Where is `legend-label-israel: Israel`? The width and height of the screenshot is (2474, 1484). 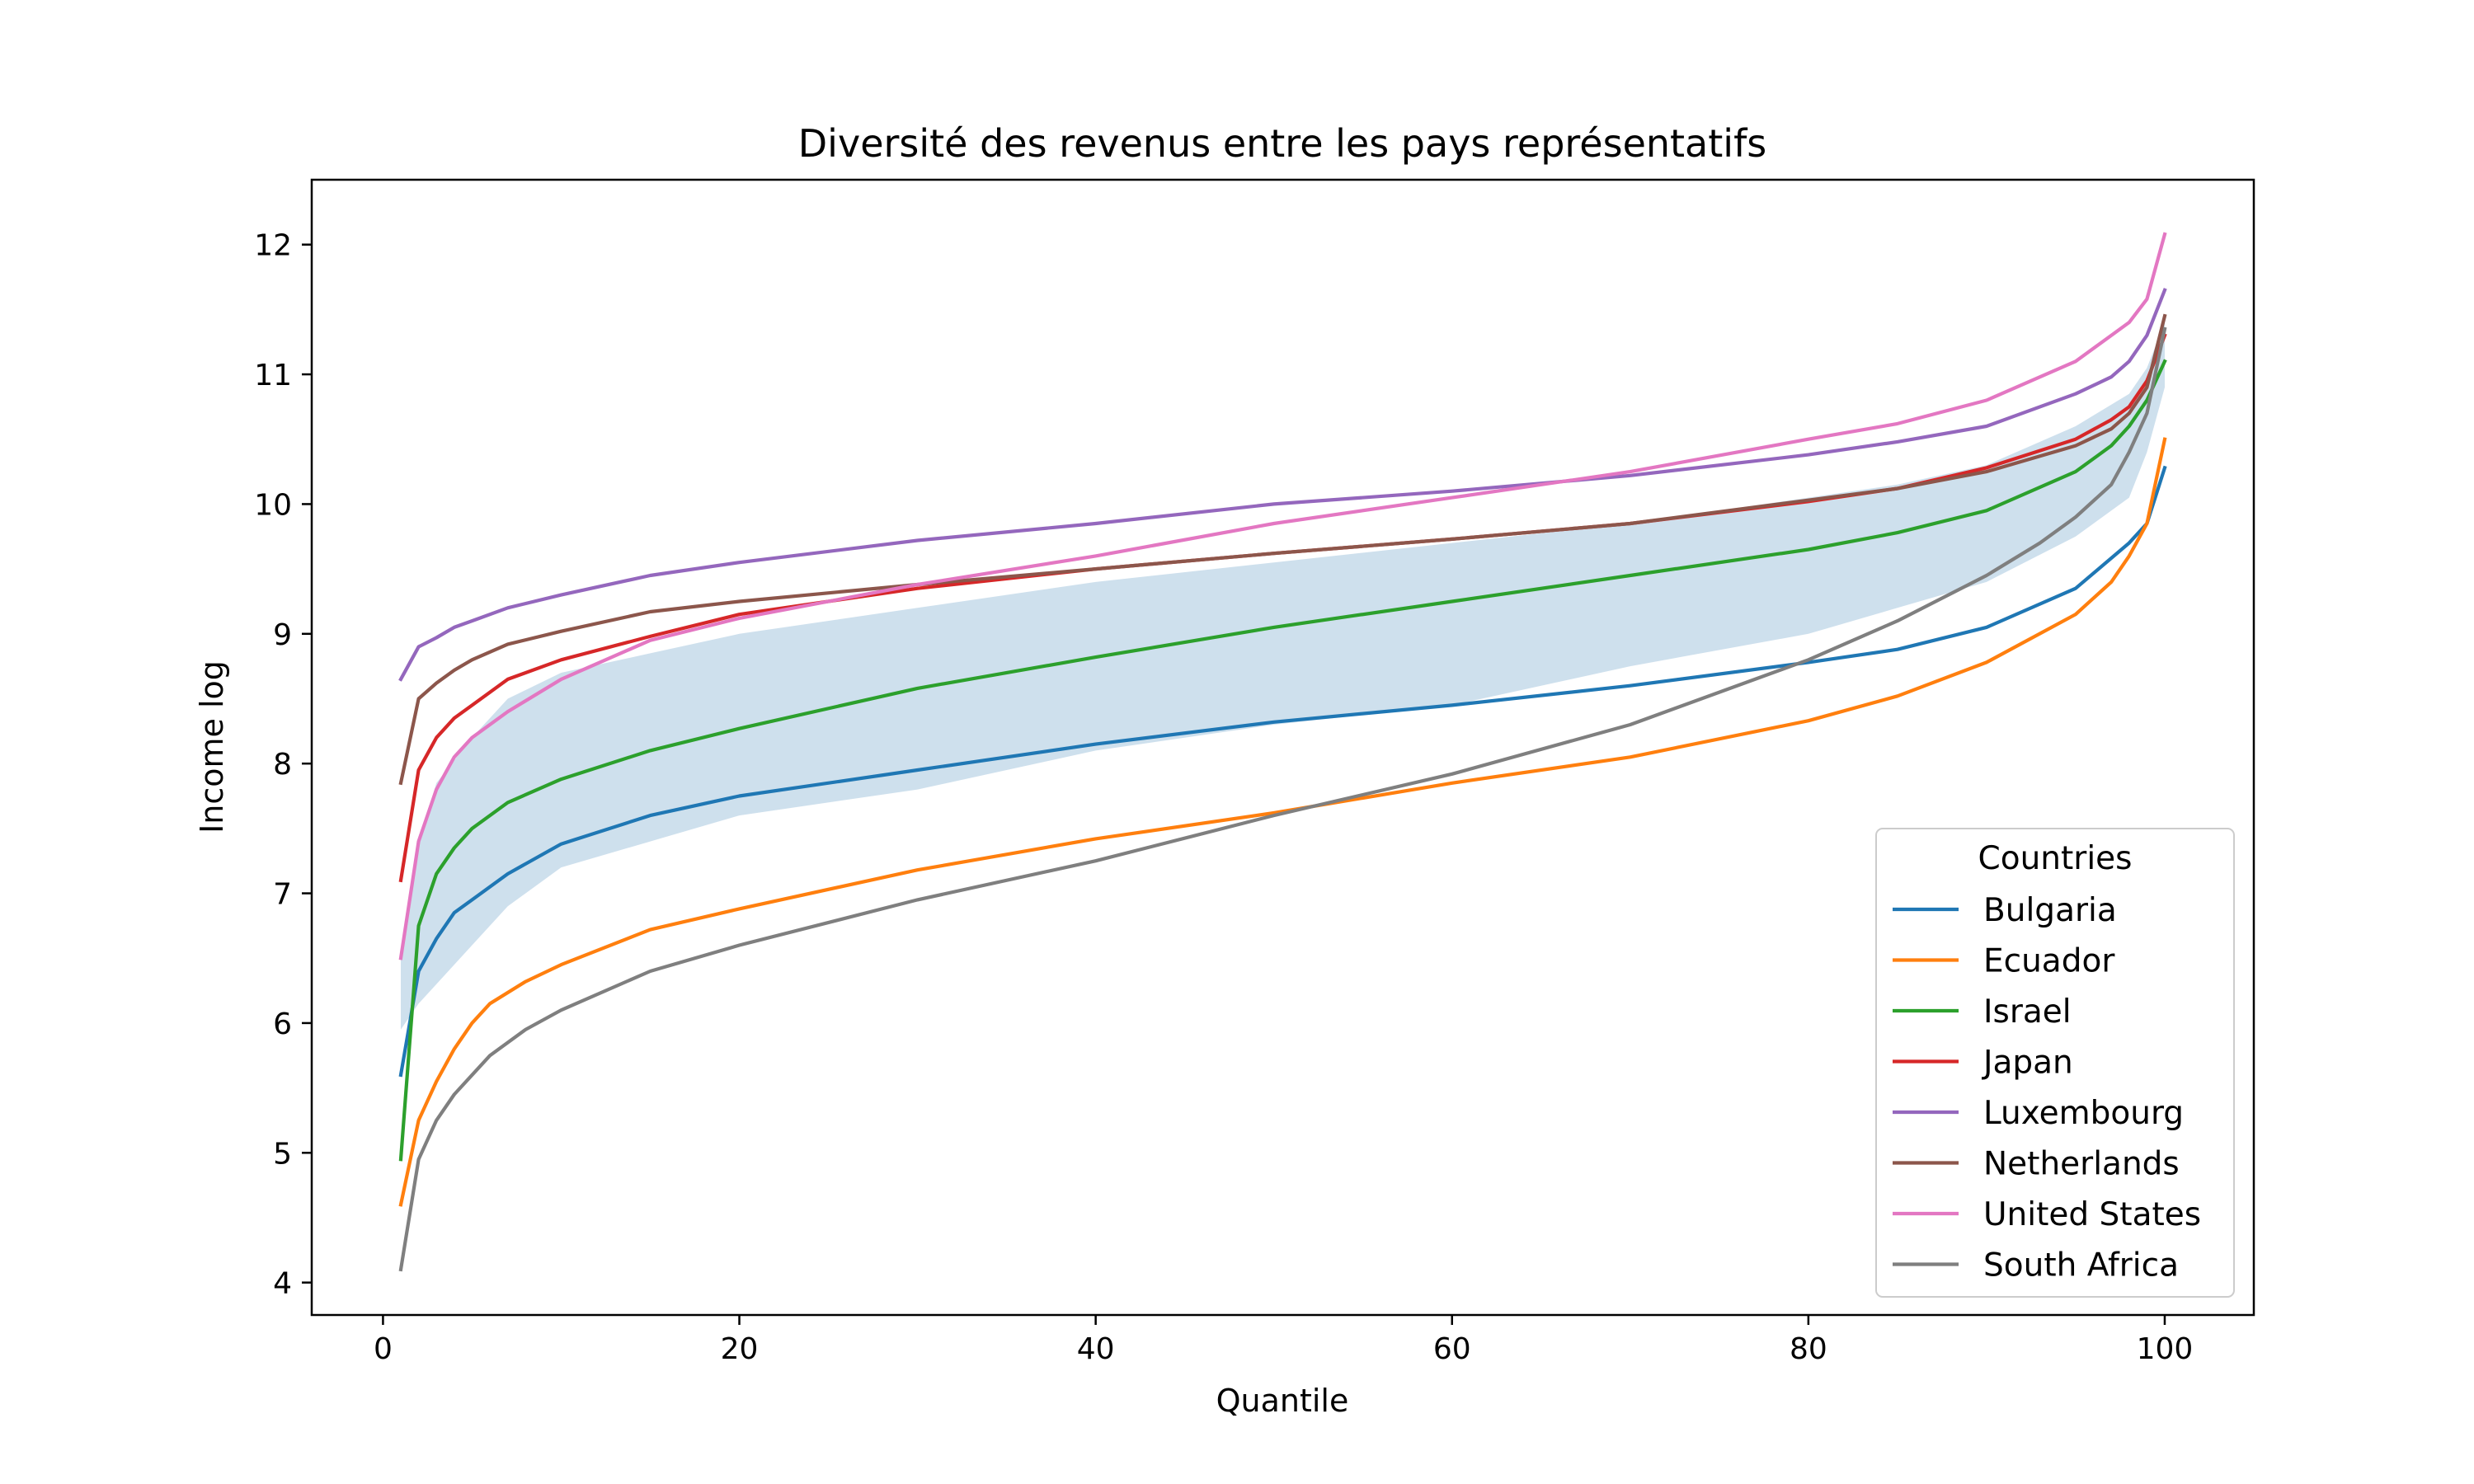
legend-label-israel: Israel is located at coordinates (2027, 1012).